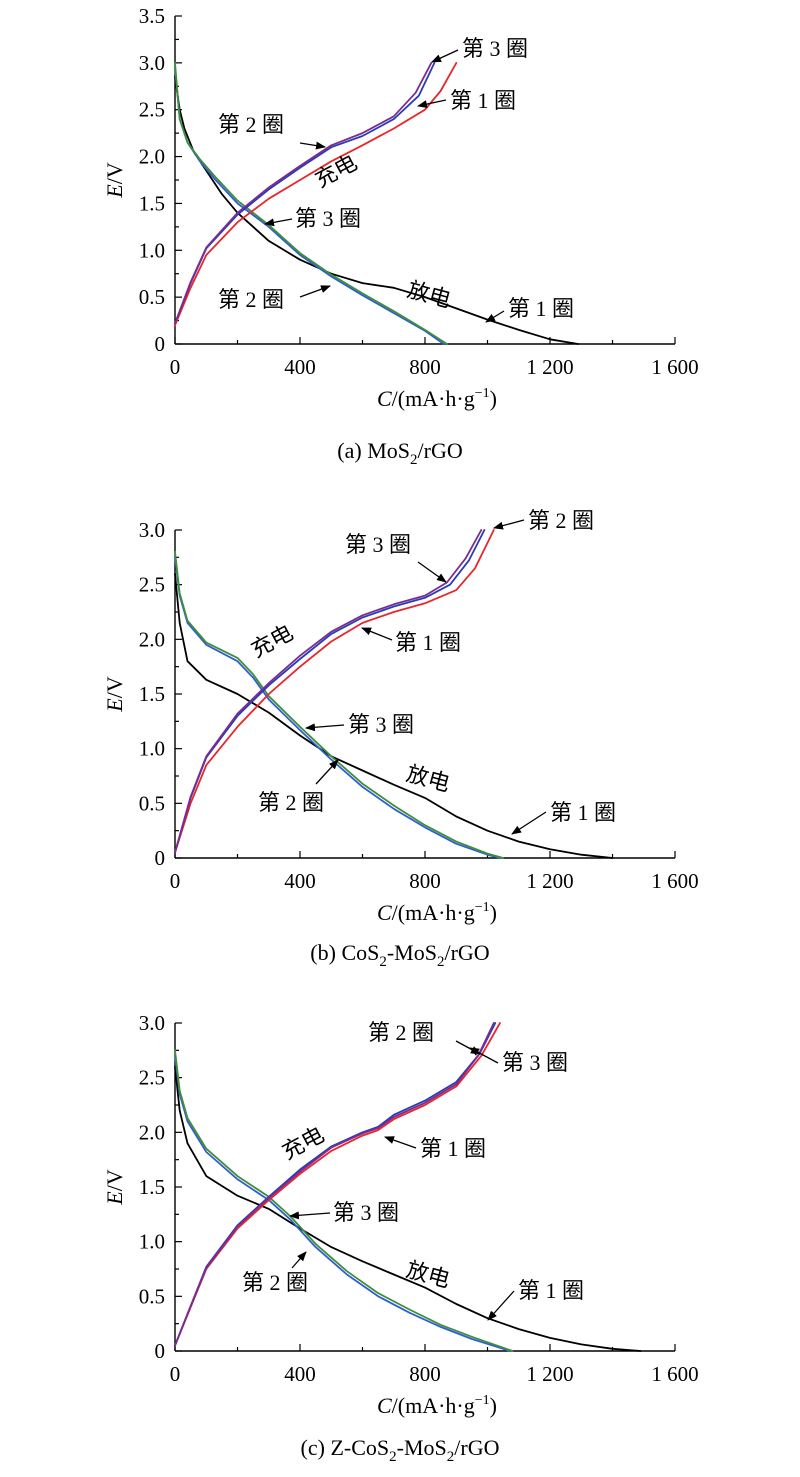  What do you see at coordinates (399, 453) in the screenshot?
I see `chart-caption: (a) MoS2/rGO` at bounding box center [399, 453].